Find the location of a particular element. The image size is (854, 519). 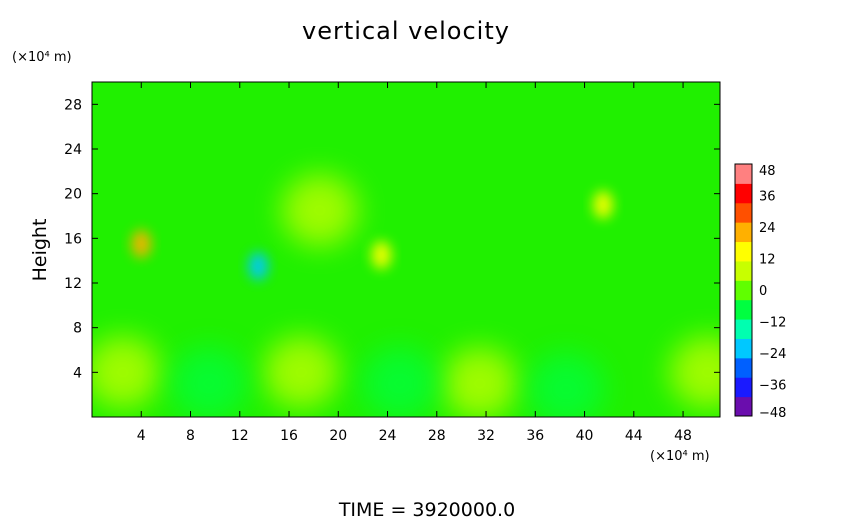

y-tick-label: 4 is located at coordinates (77, 373).